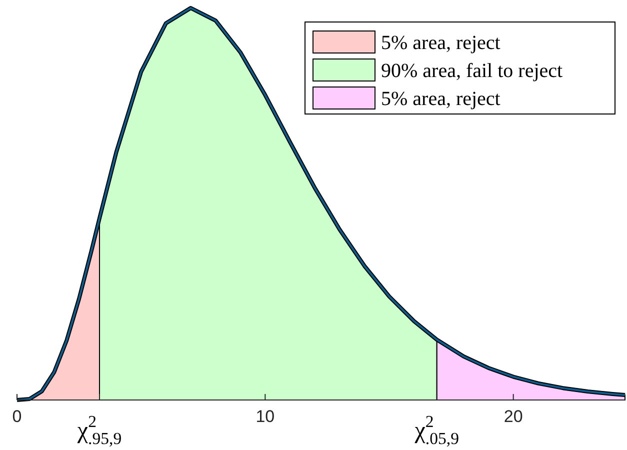 The height and width of the screenshot is (450, 627). What do you see at coordinates (17, 416) in the screenshot?
I see `x-tick-label: 0` at bounding box center [17, 416].